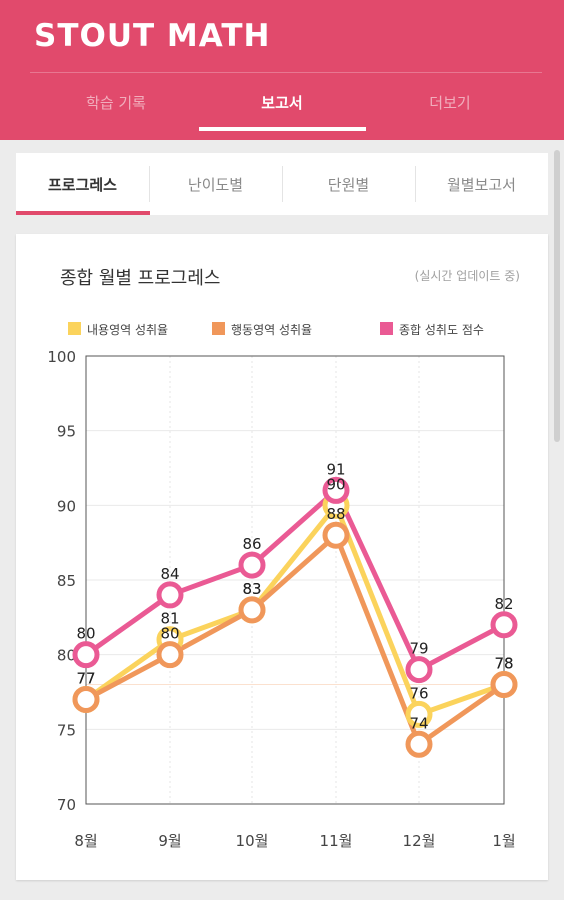  What do you see at coordinates (418, 649) in the screenshot?
I see `data-label: 79` at bounding box center [418, 649].